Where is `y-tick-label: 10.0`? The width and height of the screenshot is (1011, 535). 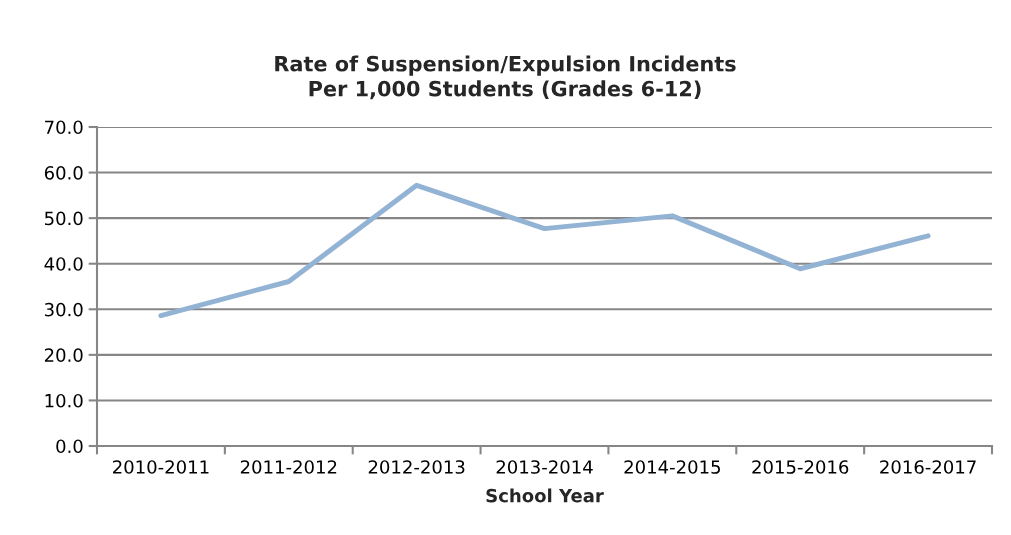 y-tick-label: 10.0 is located at coordinates (64, 400).